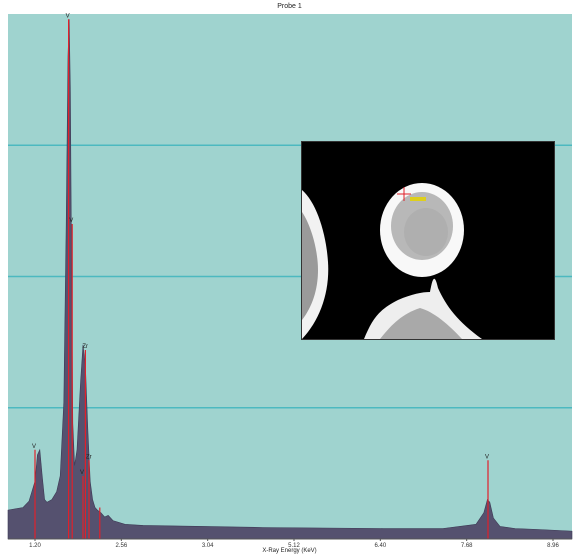 The width and height of the screenshot is (579, 556). Describe the element at coordinates (35, 546) in the screenshot. I see `x-tick-label: 1.20` at that location.